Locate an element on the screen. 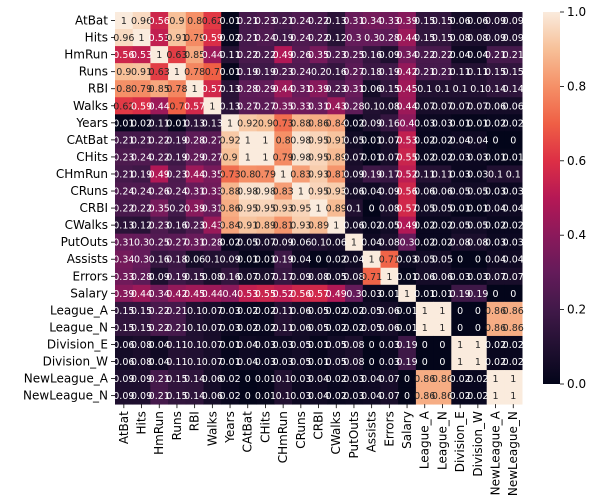 The image size is (599, 503). x-tick-label: NewLeague_A is located at coordinates (496, 452).